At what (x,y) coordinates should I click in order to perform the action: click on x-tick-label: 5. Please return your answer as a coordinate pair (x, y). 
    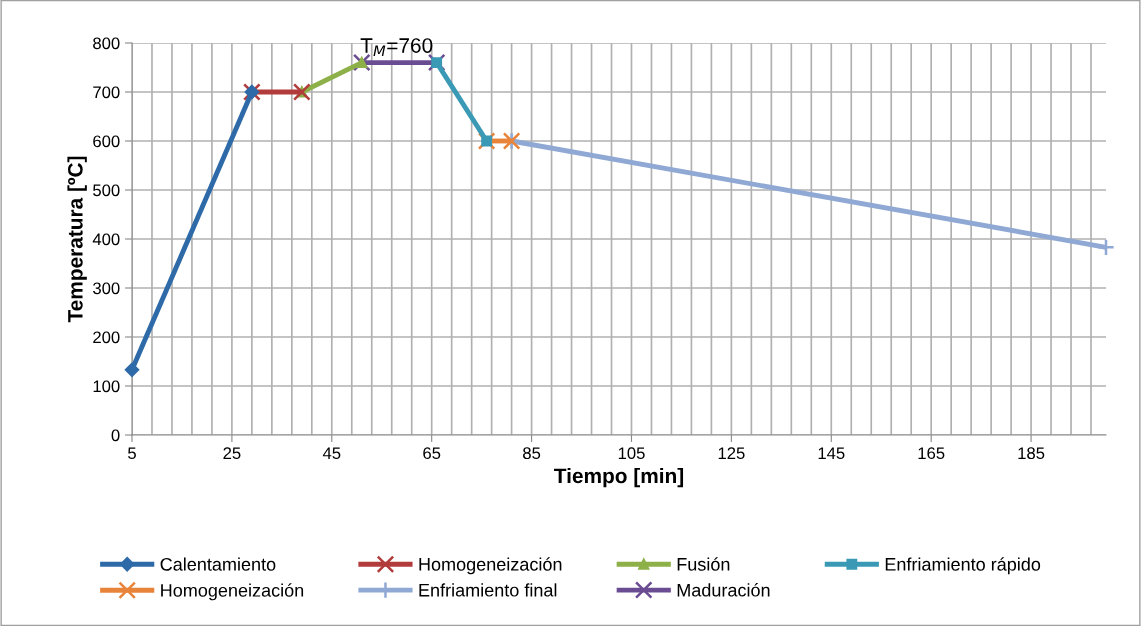
    Looking at the image, I should click on (132, 453).